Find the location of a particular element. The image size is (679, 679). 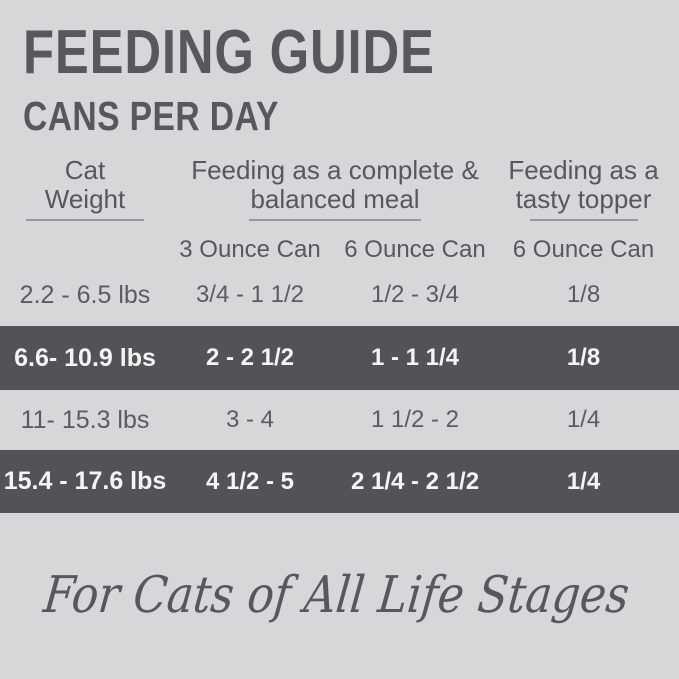

cell-cat-weight: 15.4 - 17.6 lbs is located at coordinates (85, 481).